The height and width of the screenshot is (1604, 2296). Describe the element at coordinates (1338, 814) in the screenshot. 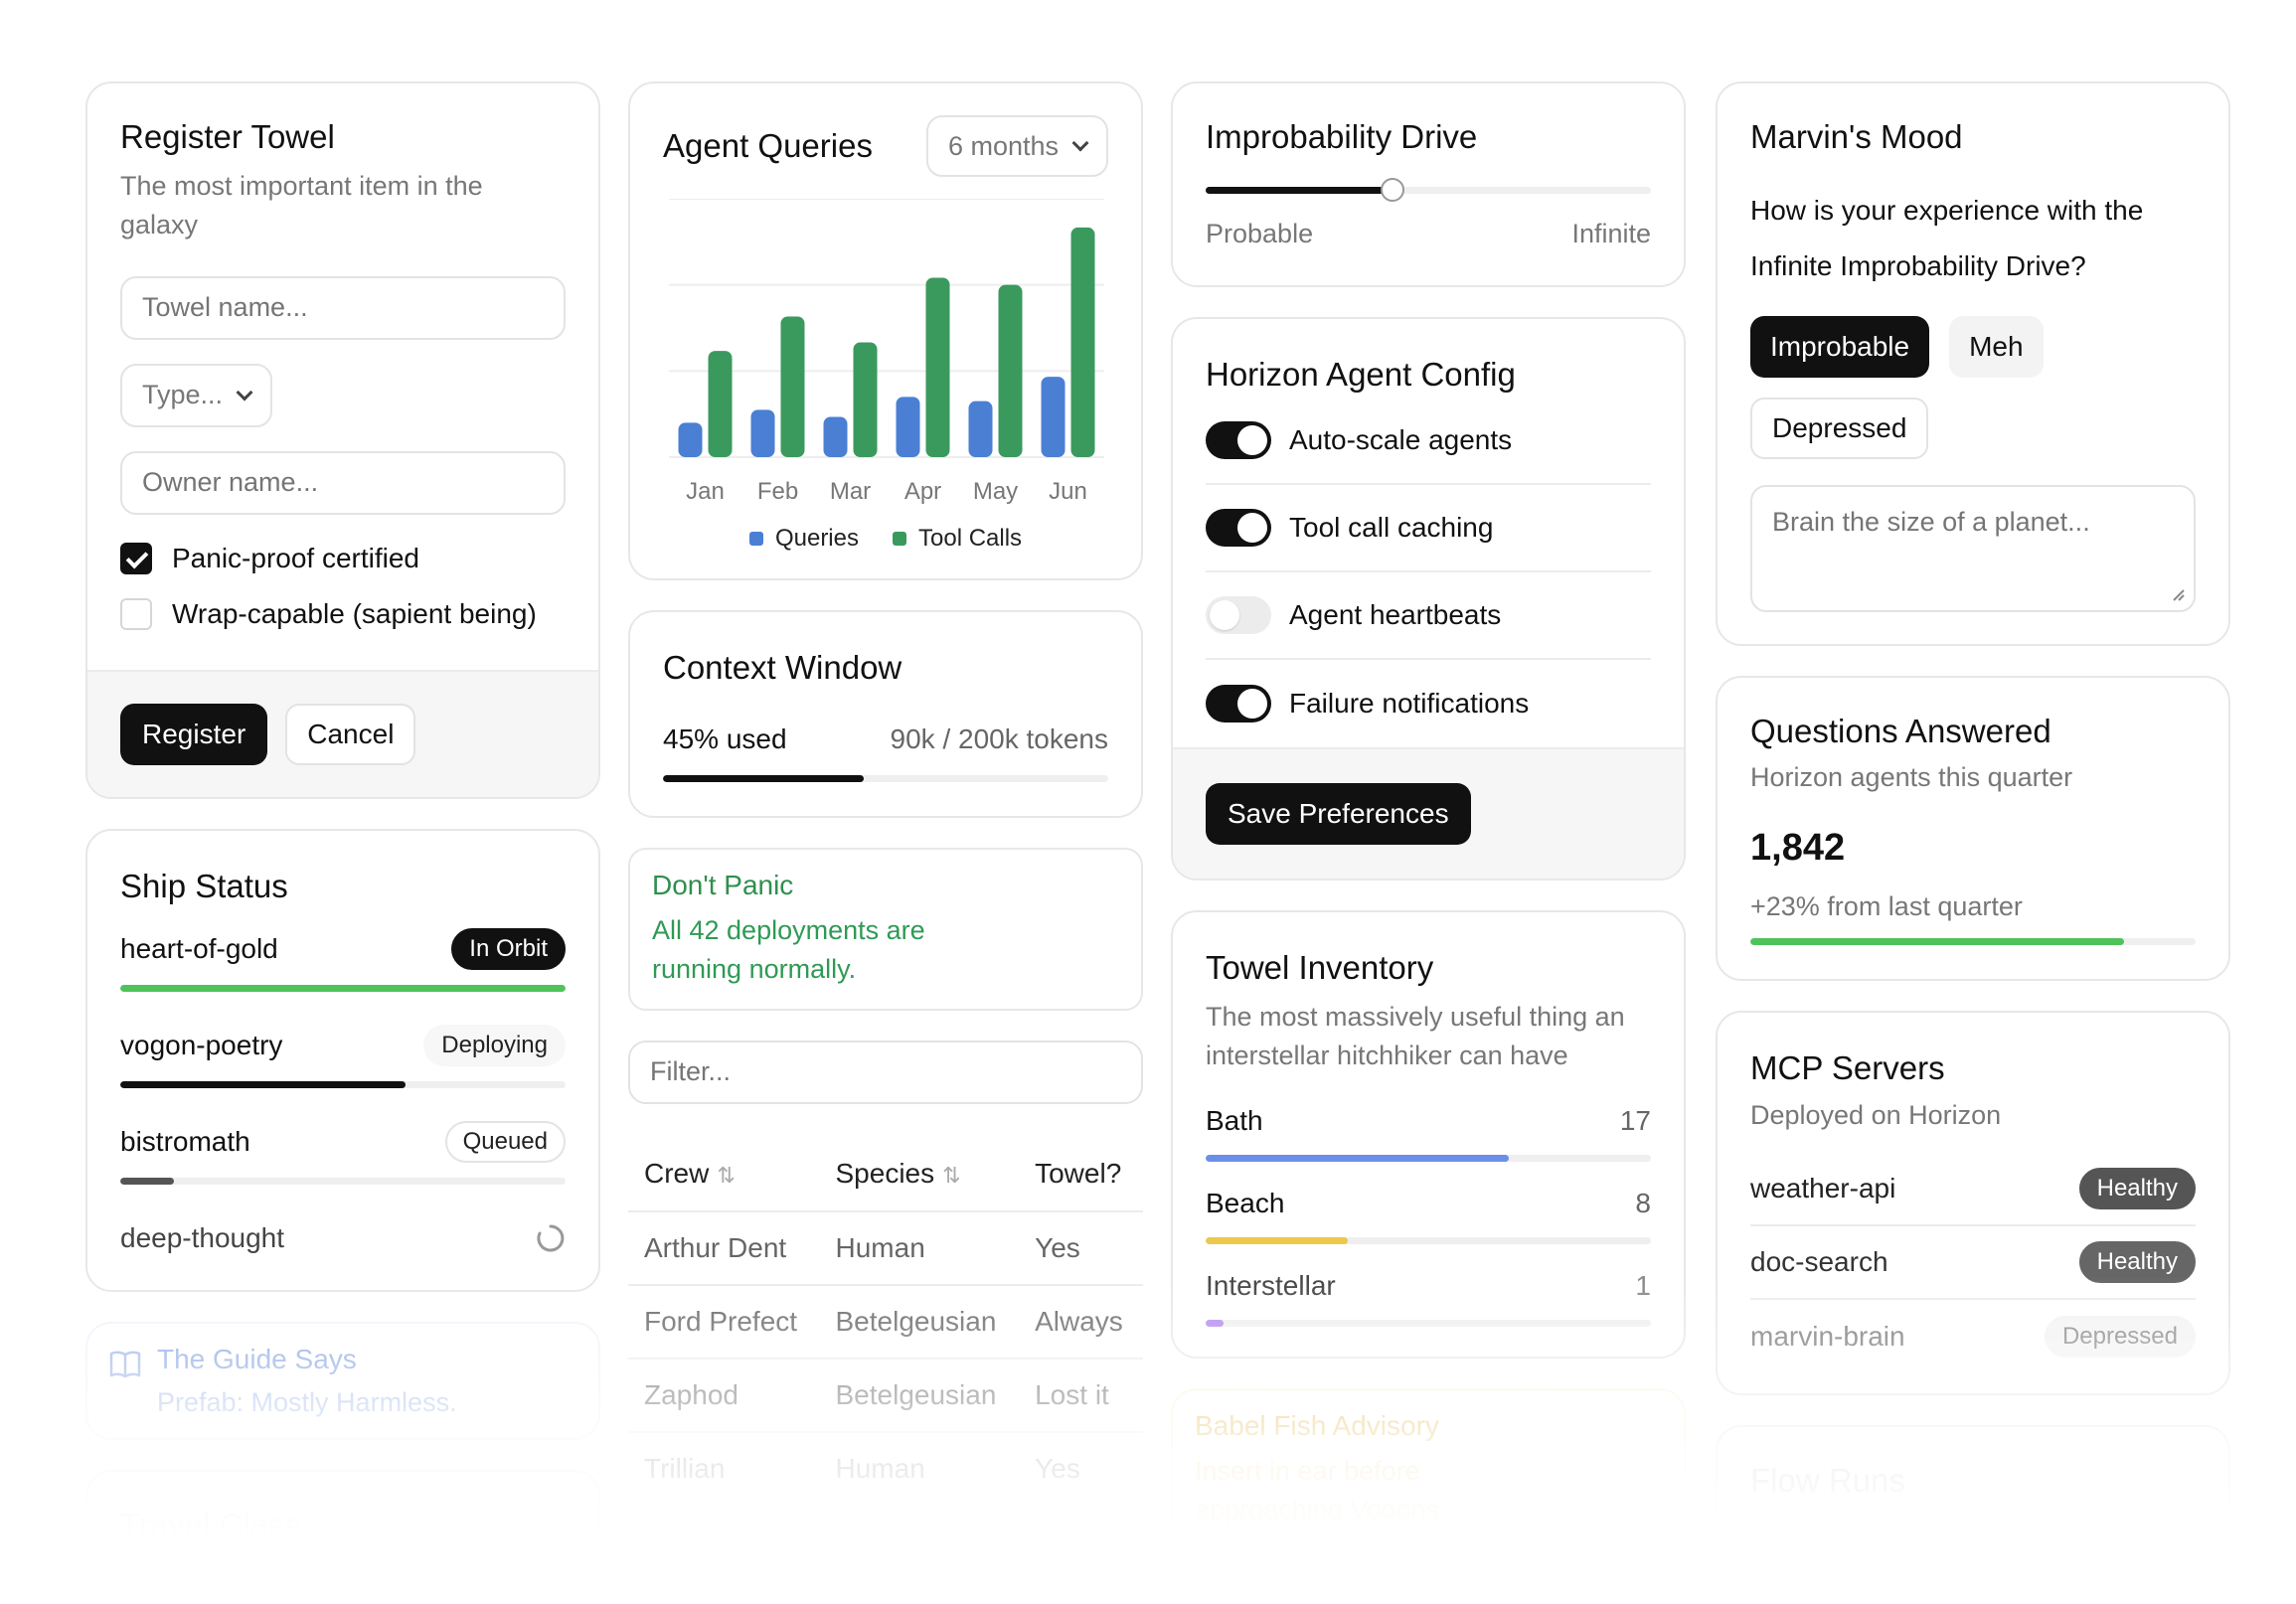

I see `save-preferences-button: Save Preferences` at that location.